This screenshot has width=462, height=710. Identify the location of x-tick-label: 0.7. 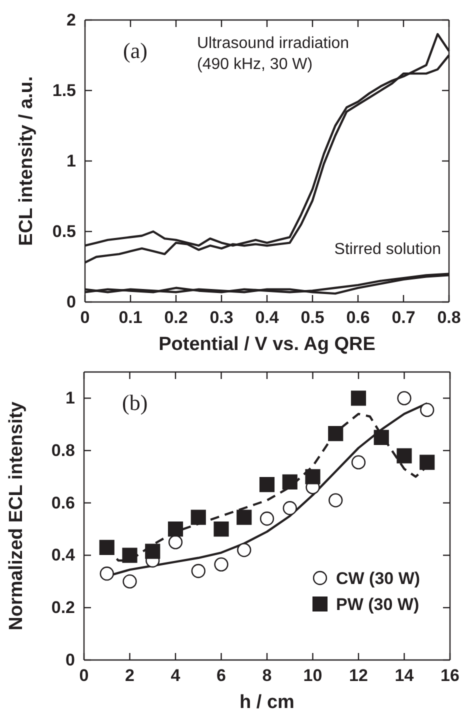
(404, 318).